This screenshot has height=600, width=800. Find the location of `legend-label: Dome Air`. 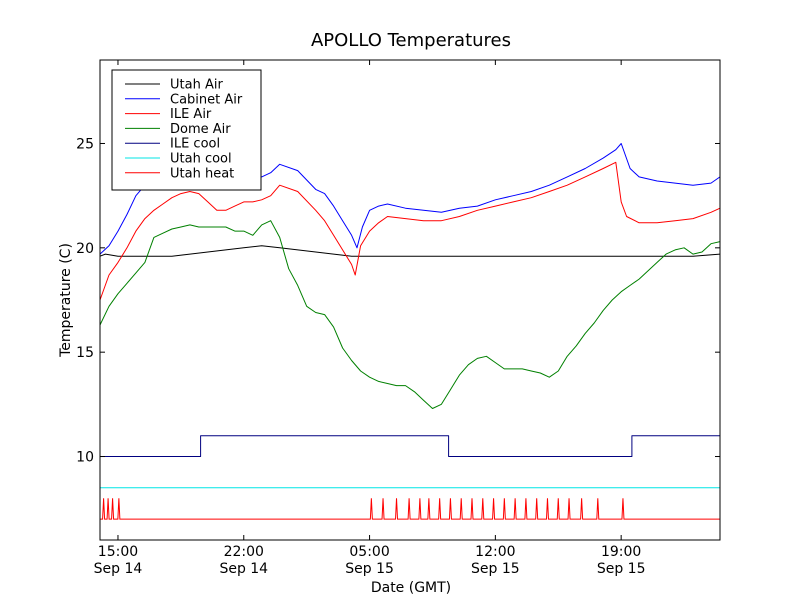

legend-label: Dome Air is located at coordinates (200, 129).